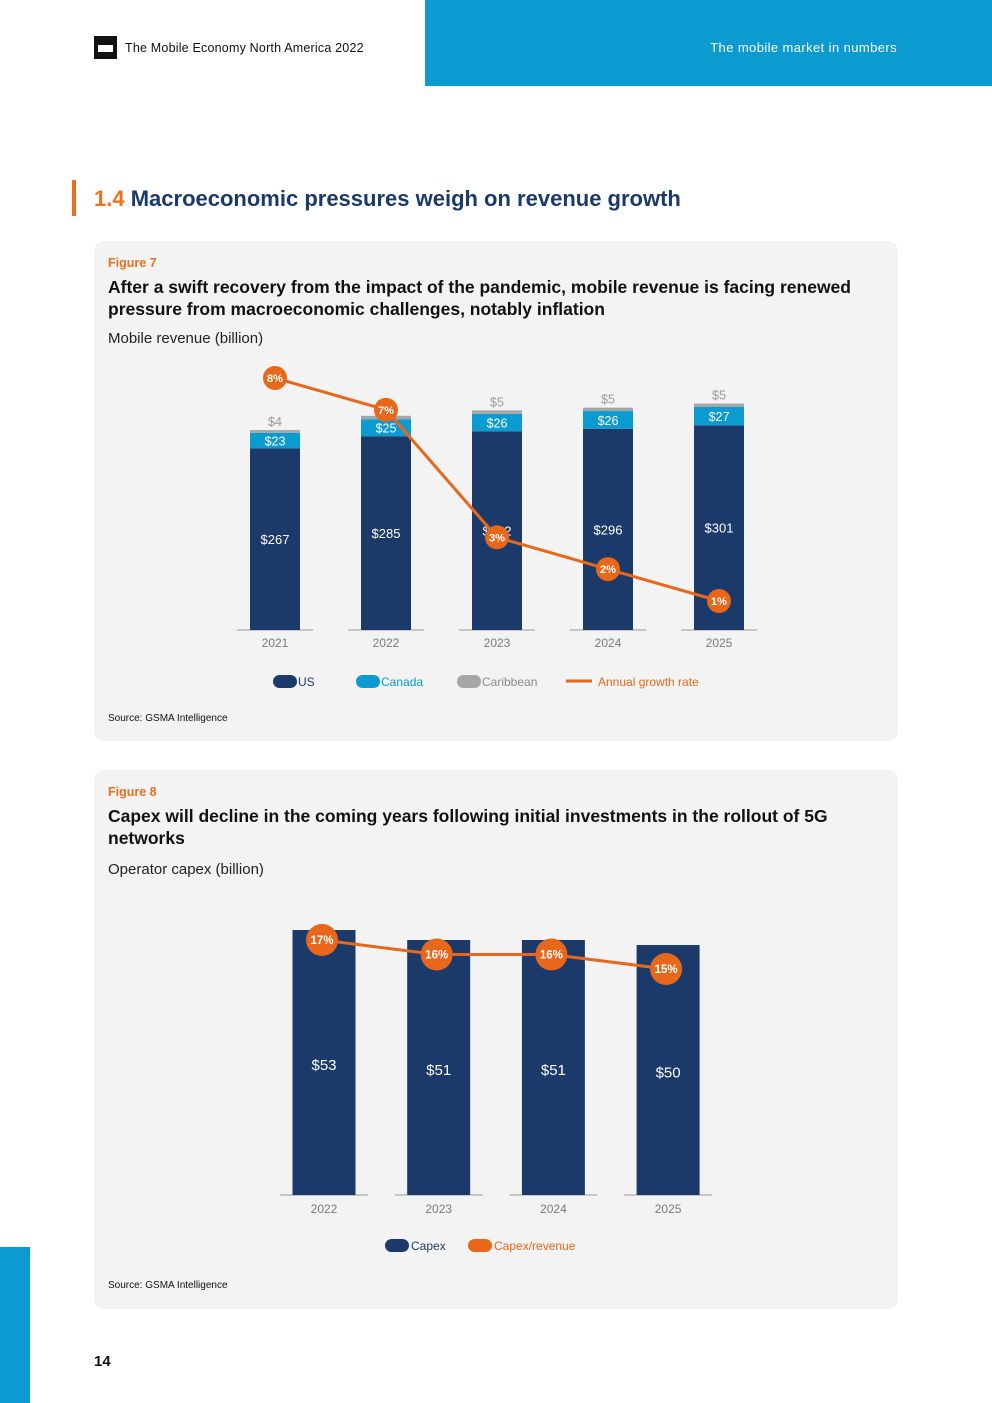 This screenshot has height=1403, width=992. Describe the element at coordinates (275, 422) in the screenshot. I see `bar-label-caribbean: $4` at that location.